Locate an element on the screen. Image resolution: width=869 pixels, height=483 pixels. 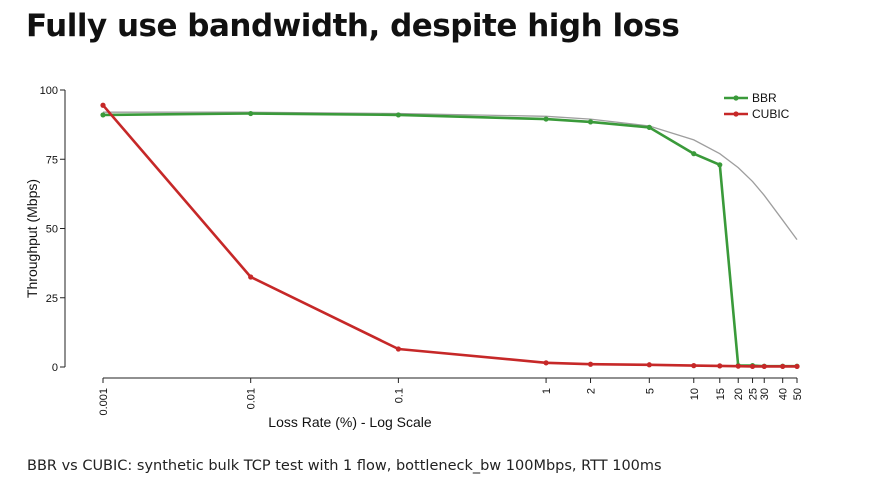
x-tick-label: 50 is located at coordinates (798, 394).